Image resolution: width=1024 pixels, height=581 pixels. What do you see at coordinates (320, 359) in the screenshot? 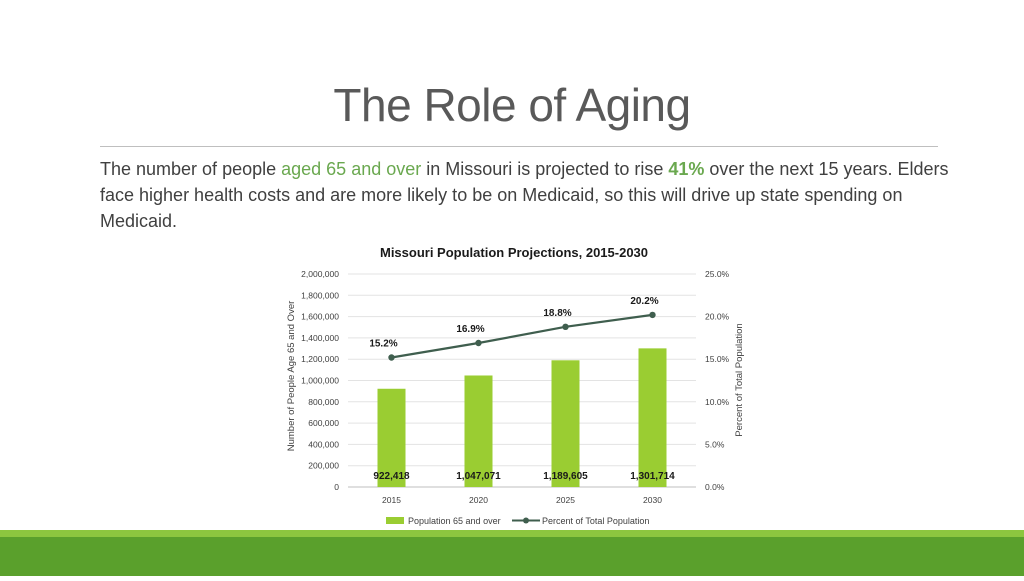
I see `y-tick-label: 1,200,000` at bounding box center [320, 359].